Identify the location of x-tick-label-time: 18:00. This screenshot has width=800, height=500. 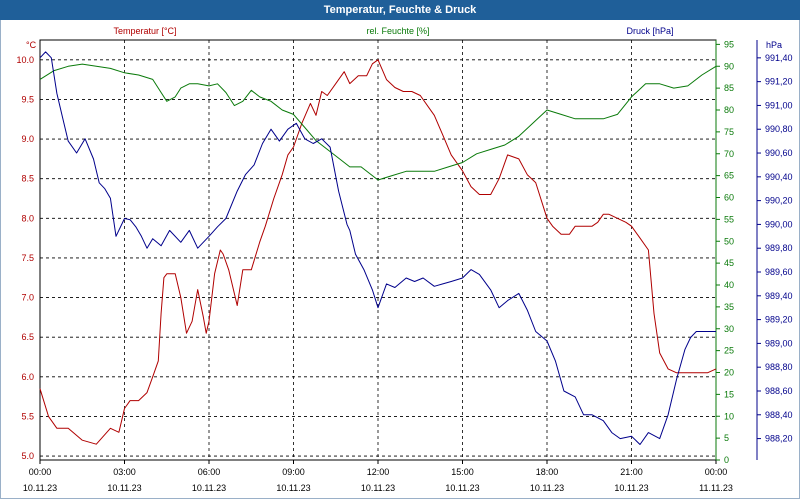
(547, 472).